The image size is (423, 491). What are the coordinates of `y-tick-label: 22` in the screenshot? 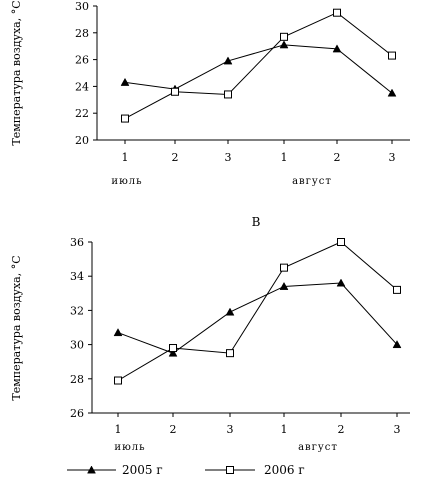 It's located at (82, 113).